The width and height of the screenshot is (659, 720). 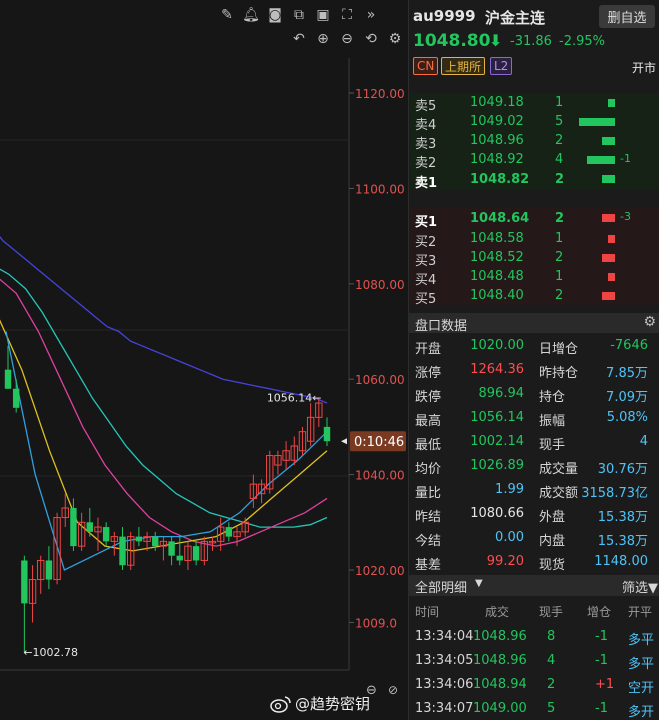 What do you see at coordinates (428, 445) in the screenshot?
I see `stat-label: 最低` at bounding box center [428, 445].